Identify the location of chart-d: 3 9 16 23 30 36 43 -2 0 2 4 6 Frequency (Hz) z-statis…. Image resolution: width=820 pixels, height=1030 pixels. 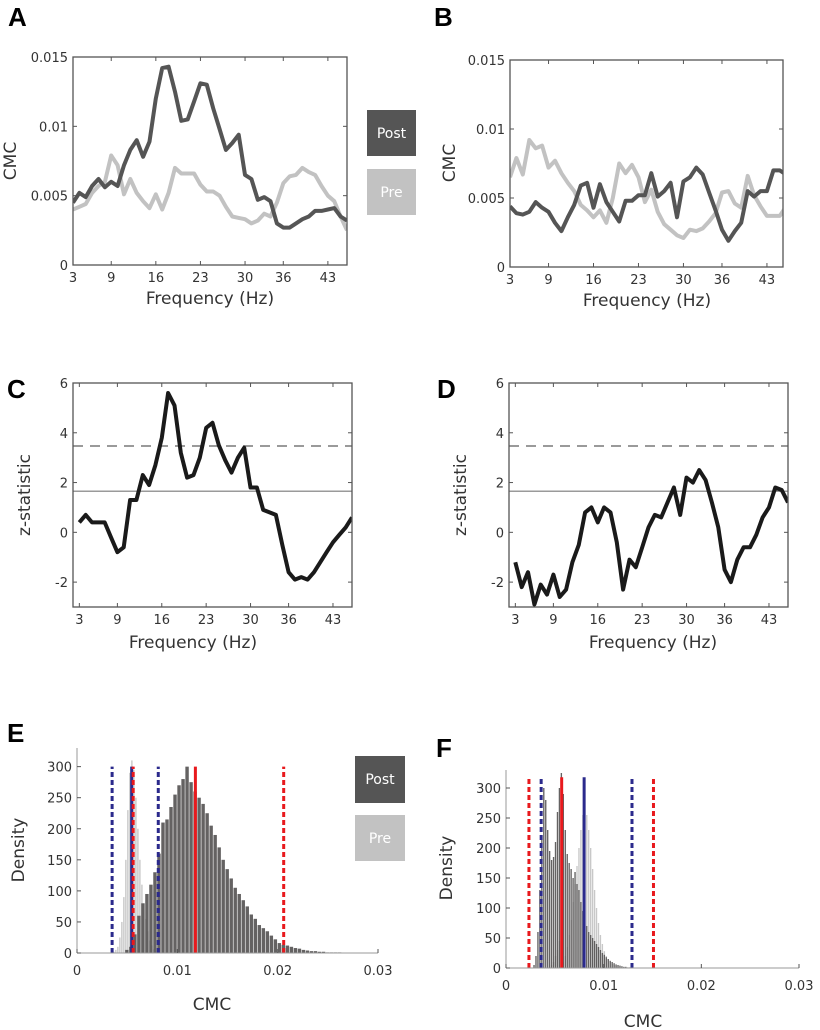
(620, 515).